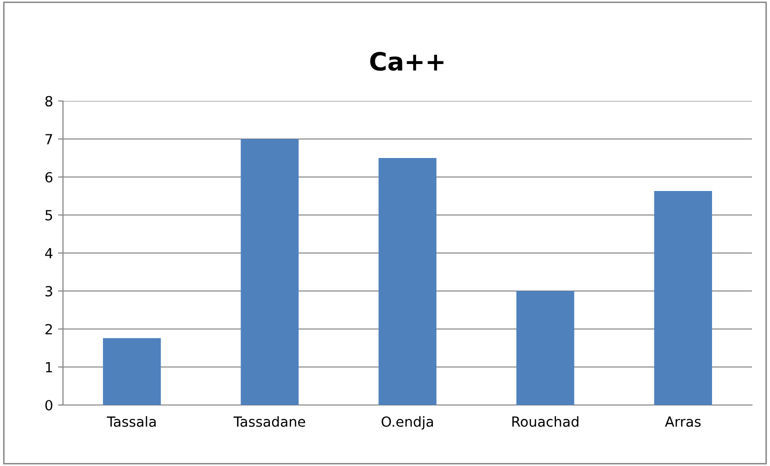 The image size is (770, 466). Describe the element at coordinates (48, 329) in the screenshot. I see `y-tick-label: 2` at that location.